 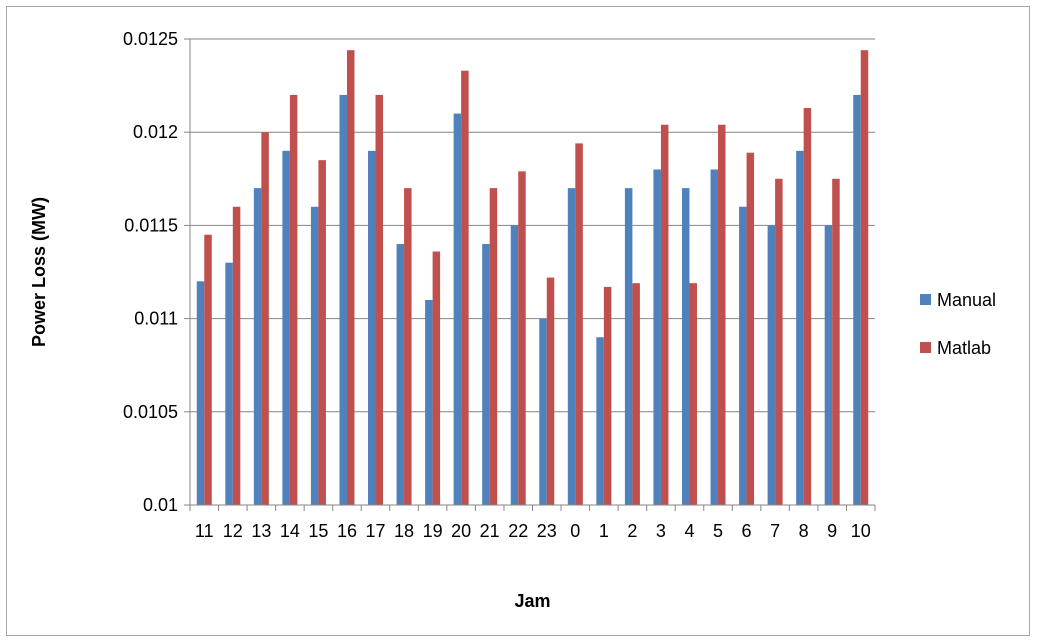 I want to click on x-tick-label: 16, so click(x=347, y=531).